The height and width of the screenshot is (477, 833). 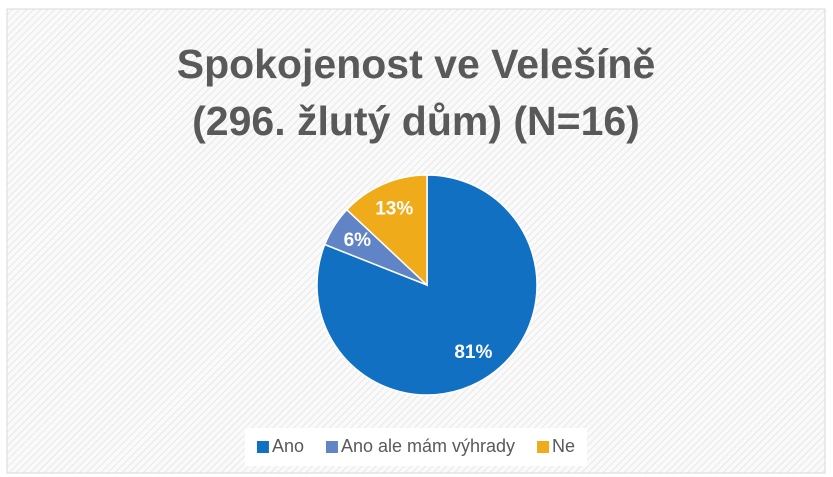 What do you see at coordinates (563, 446) in the screenshot?
I see `legend-label: Ne` at bounding box center [563, 446].